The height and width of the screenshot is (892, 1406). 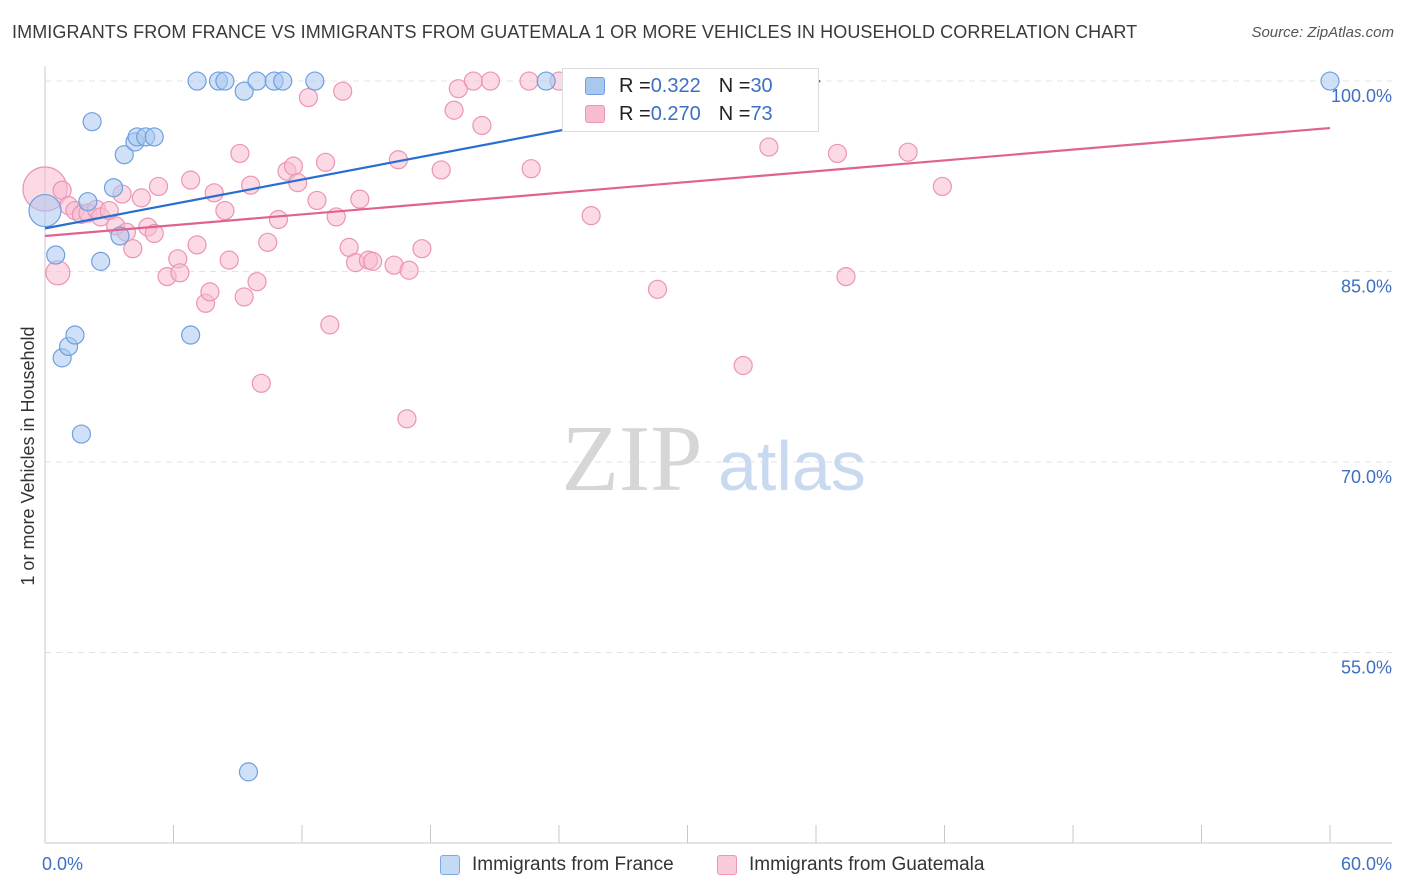 What do you see at coordinates (1322, 32) in the screenshot?
I see `source-note: Source: ZipAtlas.com` at bounding box center [1322, 32].